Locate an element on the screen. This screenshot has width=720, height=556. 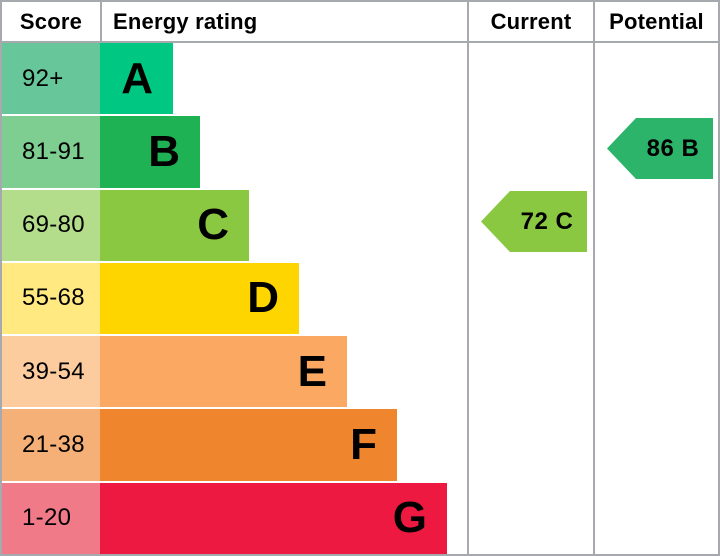
band-bar: A is located at coordinates (136, 79).